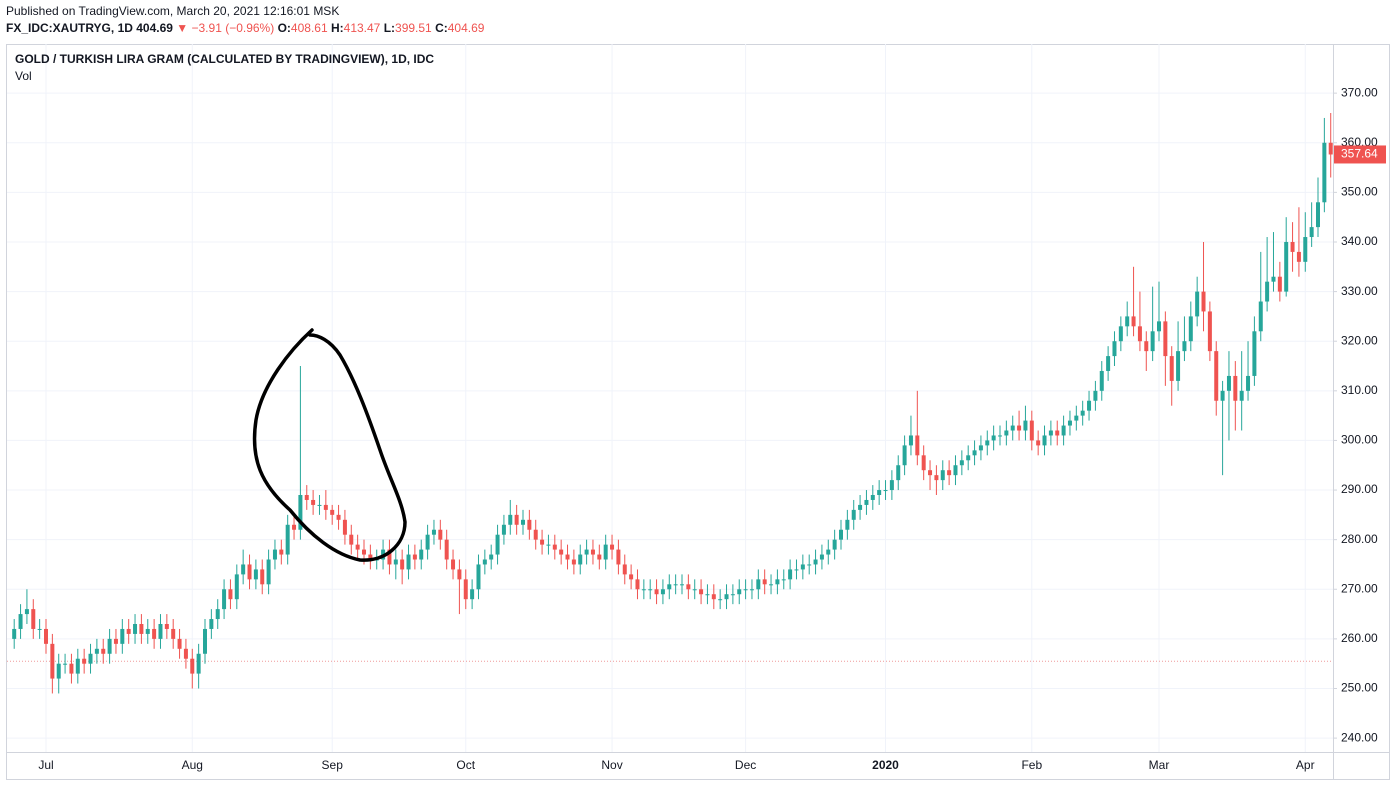 The image size is (1396, 785). I want to click on last-price-label: 357.64, so click(1359, 154).